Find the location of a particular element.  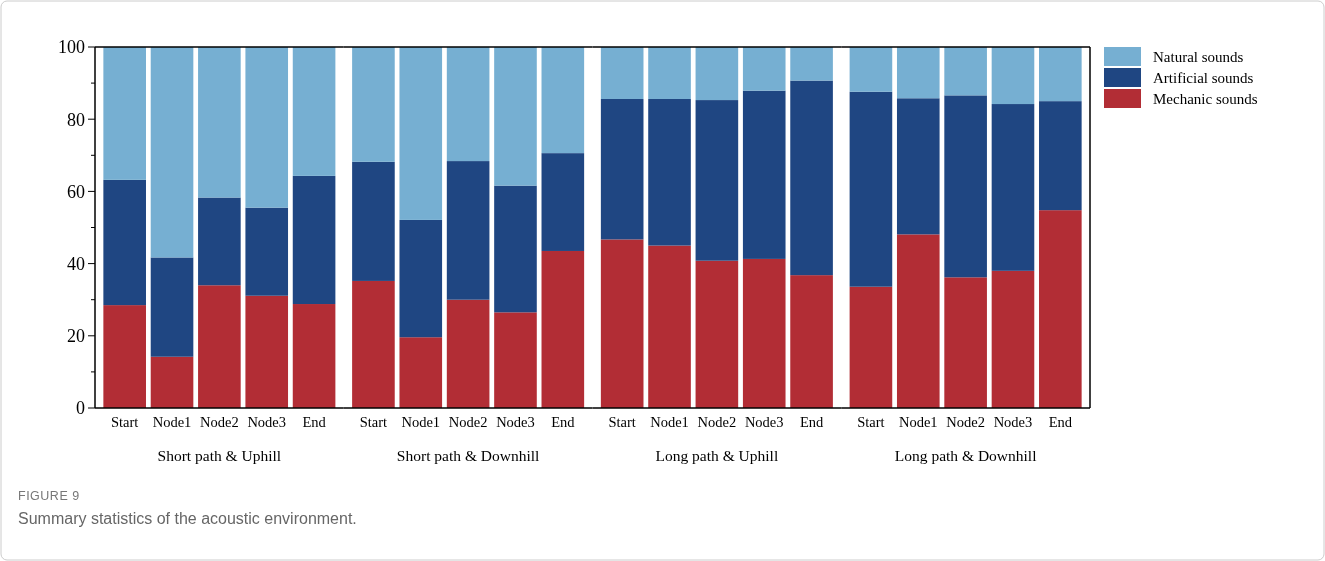

y-tick-label: 40 is located at coordinates (76, 263).